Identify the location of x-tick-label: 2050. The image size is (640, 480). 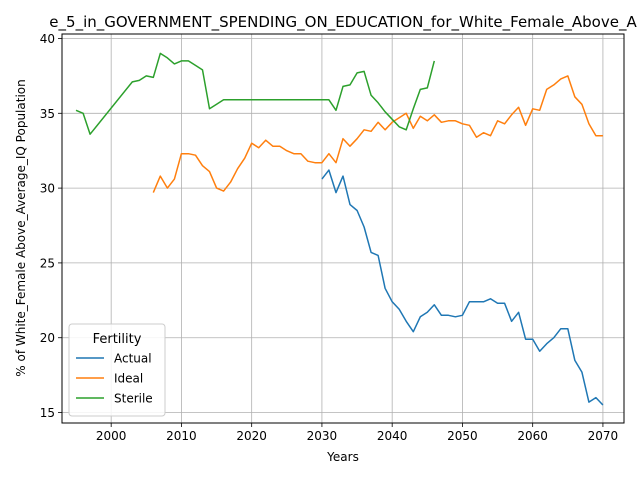
(462, 436).